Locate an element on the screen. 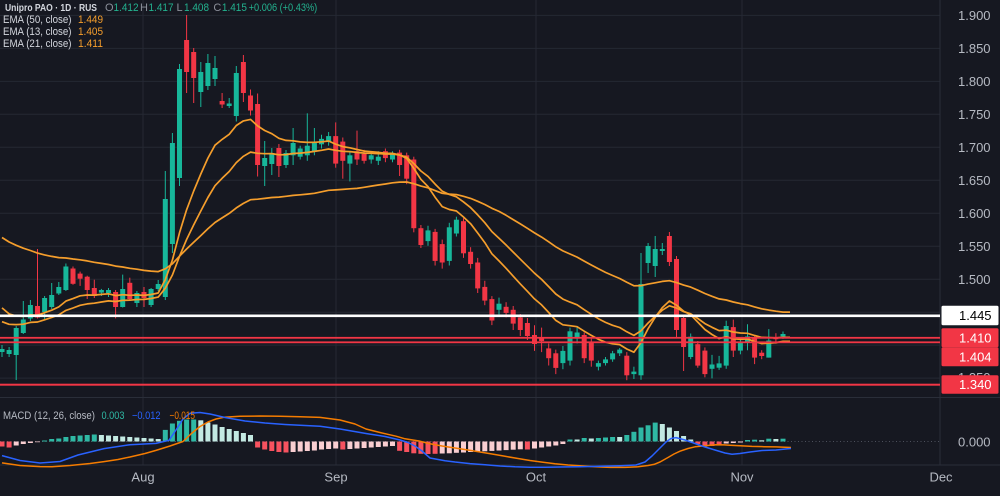 The height and width of the screenshot is (496, 1000). svg-text: 1.850 is located at coordinates (974, 48).